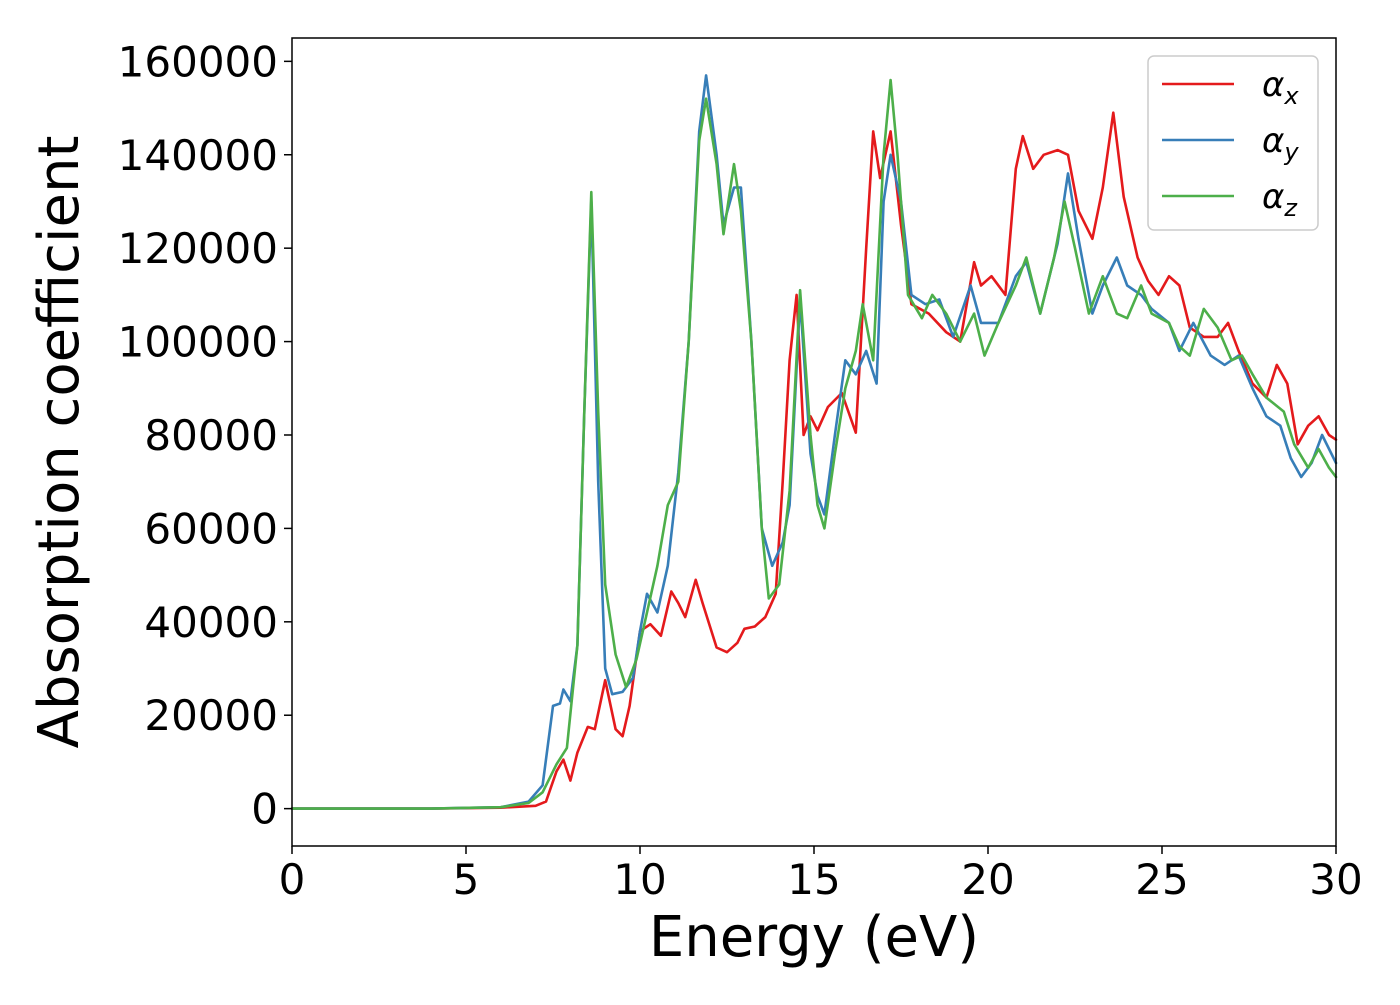 The height and width of the screenshot is (1005, 1400). Describe the element at coordinates (59, 442) in the screenshot. I see `y-axis-title: Absorption coefficient` at that location.